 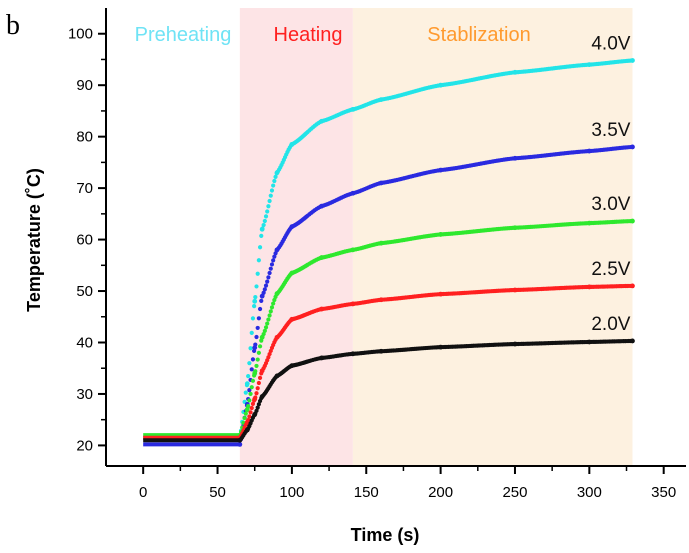 I want to click on y-tick-label: 30, so click(x=84, y=394).